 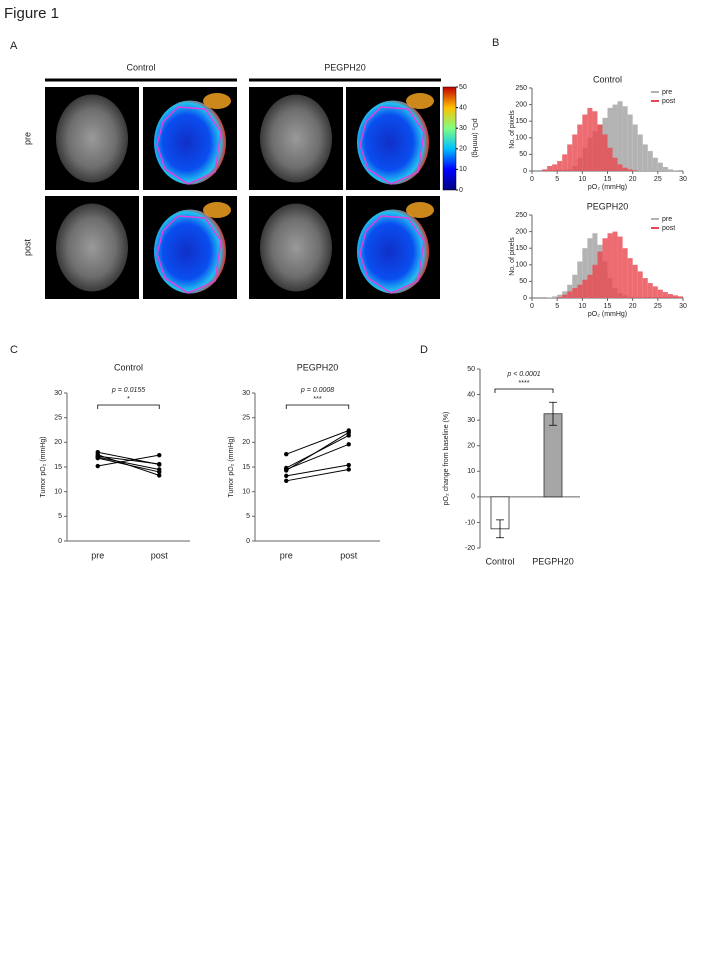 What do you see at coordinates (140, 67) in the screenshot?
I see `group-label: Control` at bounding box center [140, 67].